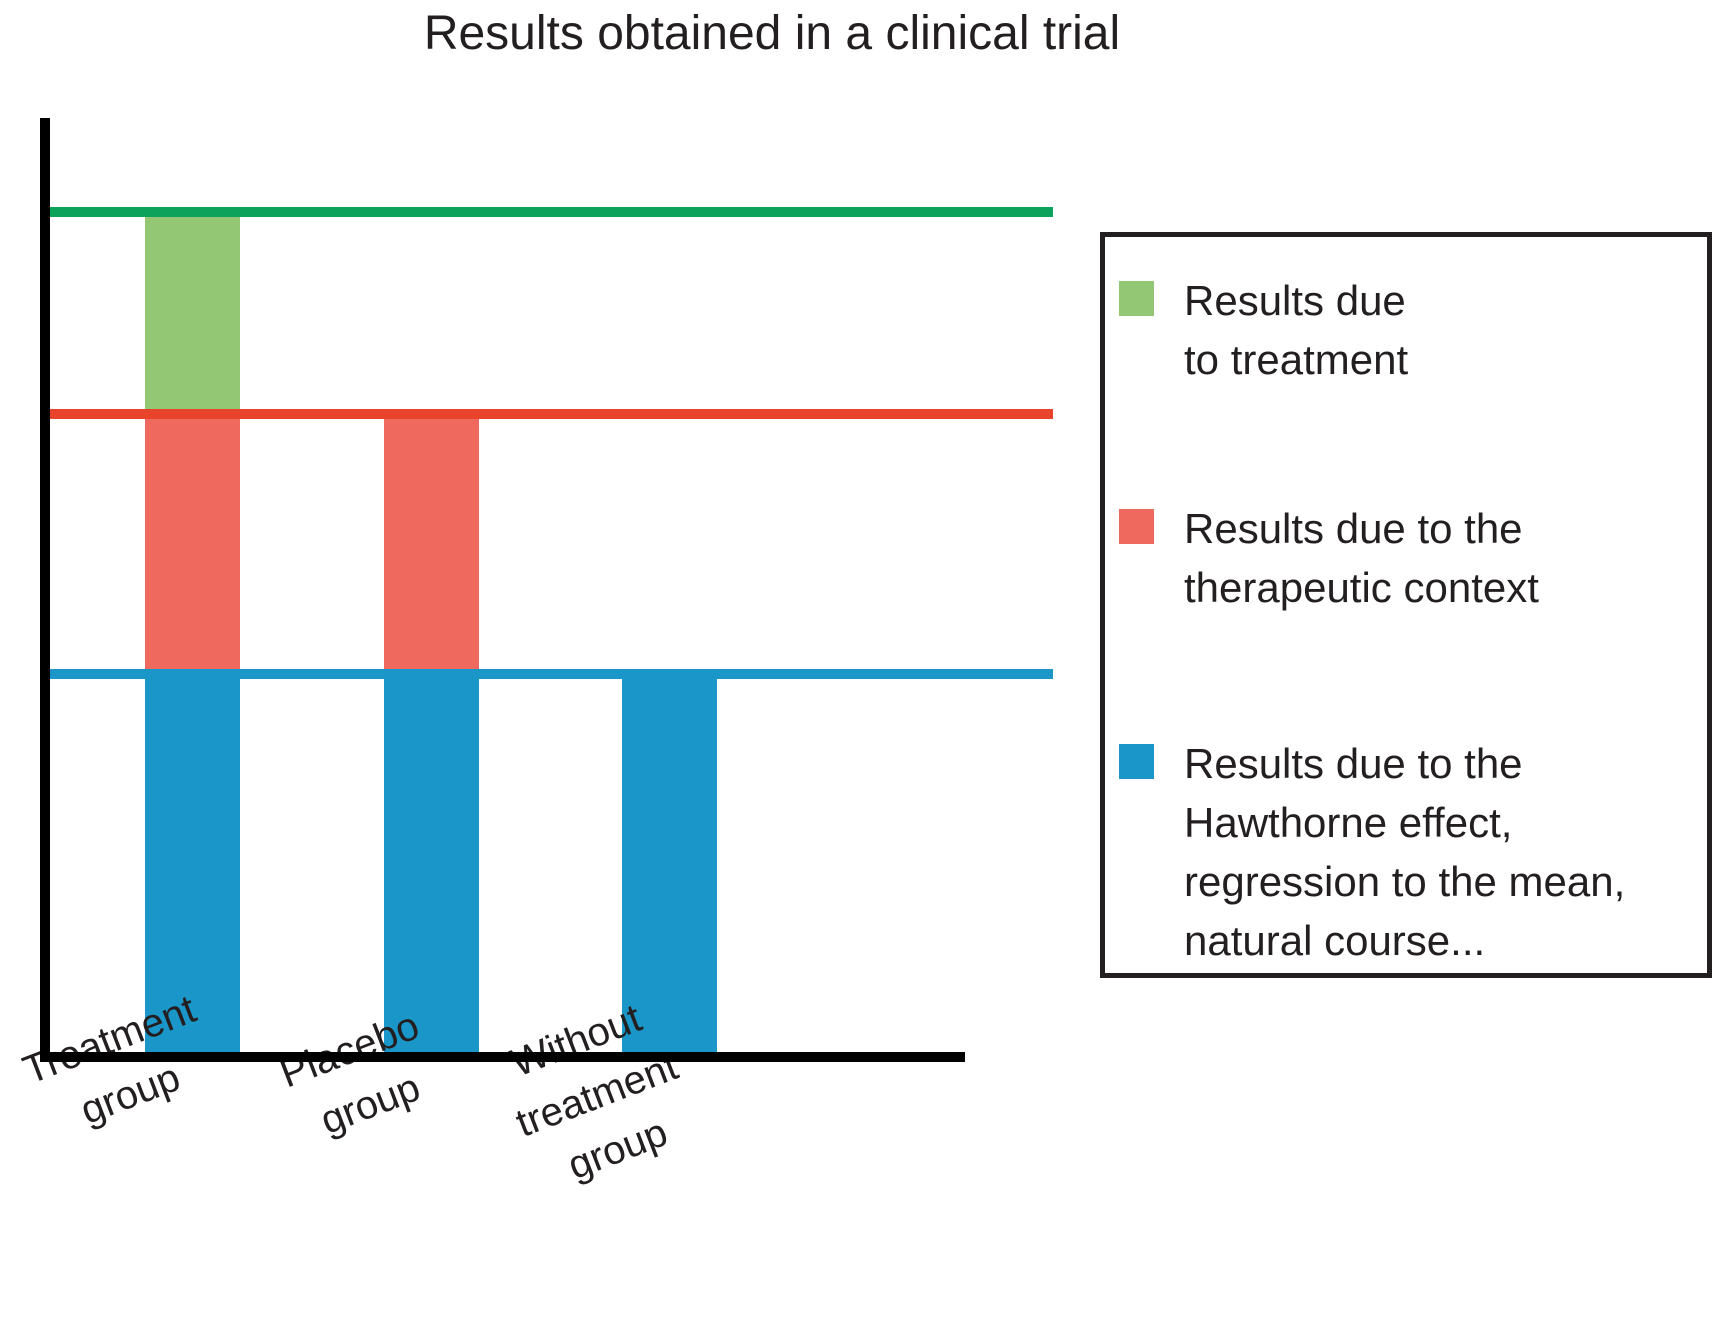 The image size is (1718, 1323). What do you see at coordinates (1361, 558) in the screenshot?
I see `legend-label: Results due to the therapeutic context` at bounding box center [1361, 558].